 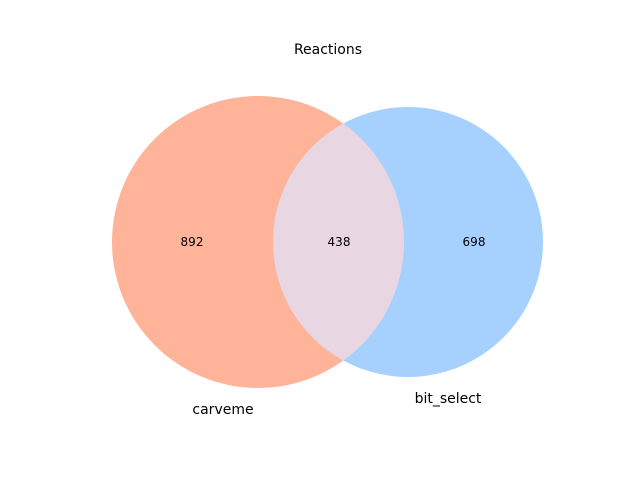 What do you see at coordinates (474, 242) in the screenshot?
I see `bit-select-only-count: 698` at bounding box center [474, 242].